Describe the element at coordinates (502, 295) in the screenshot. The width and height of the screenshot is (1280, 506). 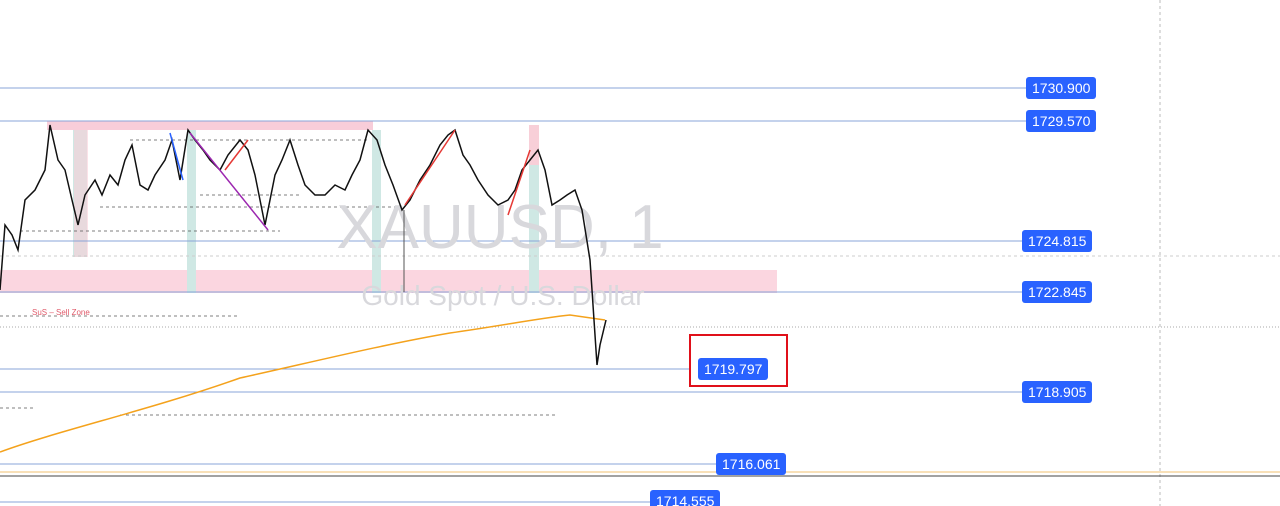
I see `watermark-description: Gold Spot / U.S. Dollar` at that location.